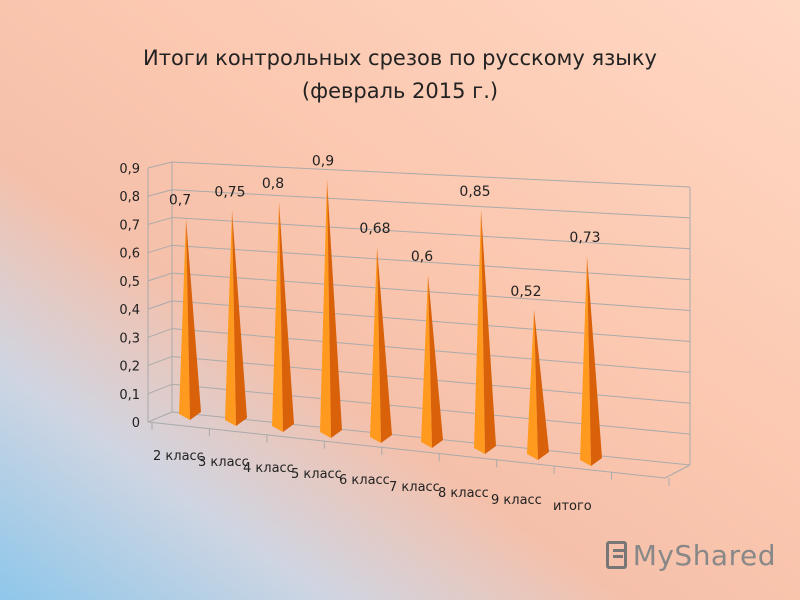 This screenshot has height=600, width=800. Describe the element at coordinates (406, 450) in the screenshot. I see `floor-front-edge` at that location.